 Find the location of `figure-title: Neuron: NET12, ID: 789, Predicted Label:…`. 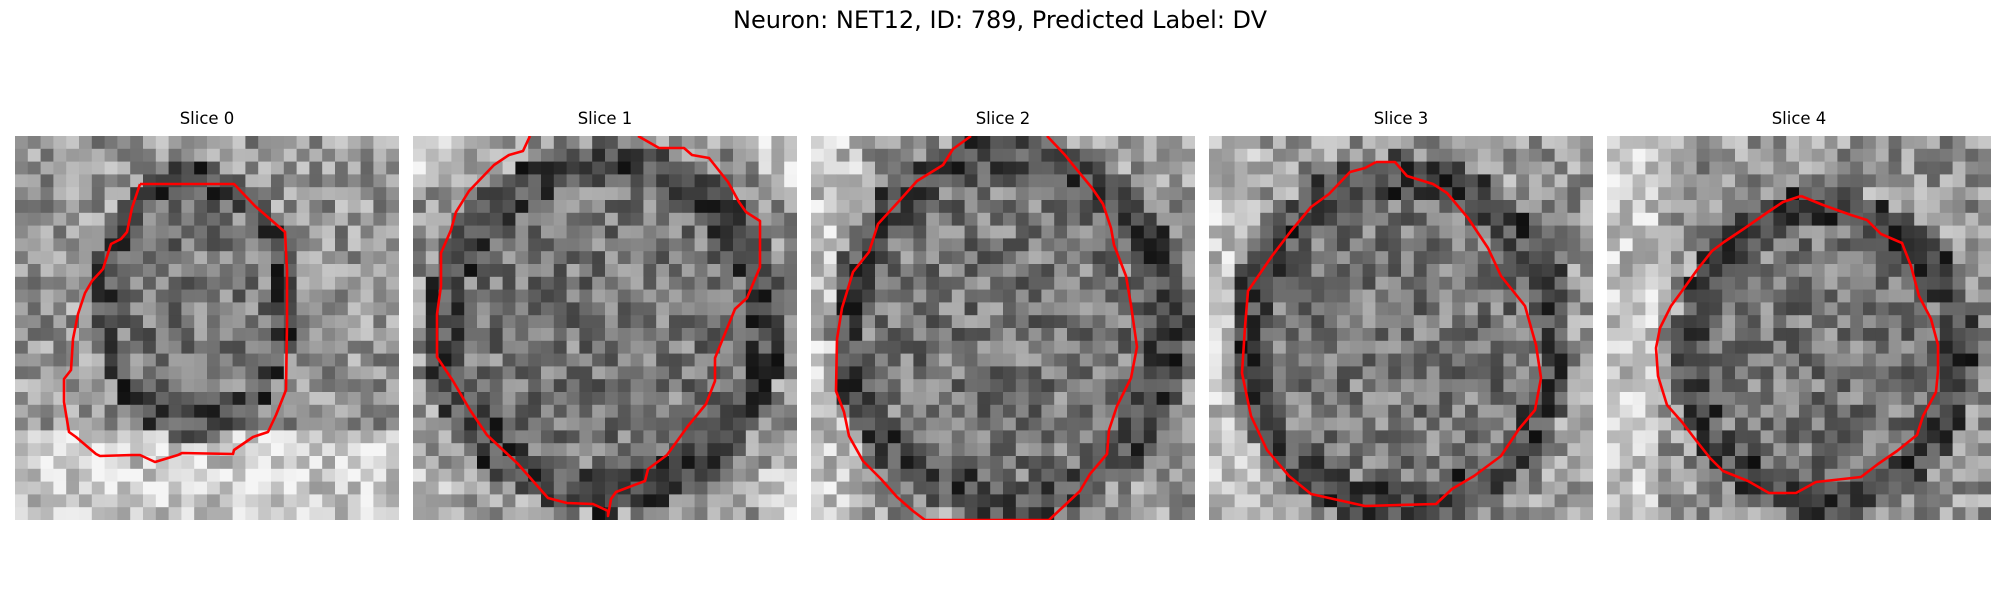

figure-title: Neuron: NET12, ID: 789, Predicted Label:… is located at coordinates (1000, 20).